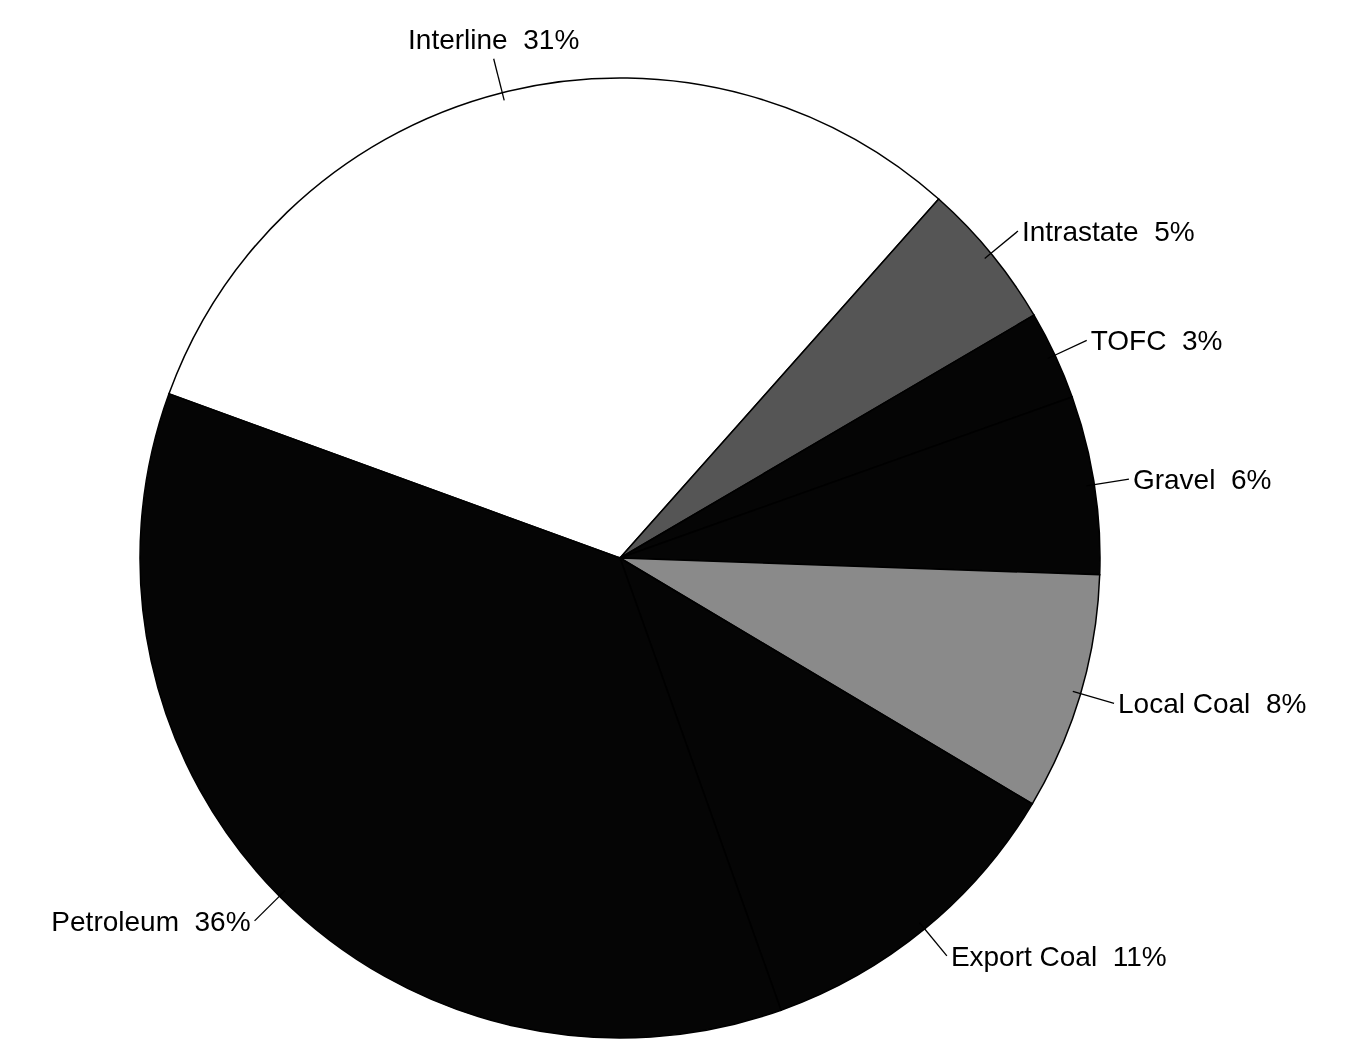  What do you see at coordinates (1108, 232) in the screenshot?
I see `slice-label: Intrastate 5%` at bounding box center [1108, 232].